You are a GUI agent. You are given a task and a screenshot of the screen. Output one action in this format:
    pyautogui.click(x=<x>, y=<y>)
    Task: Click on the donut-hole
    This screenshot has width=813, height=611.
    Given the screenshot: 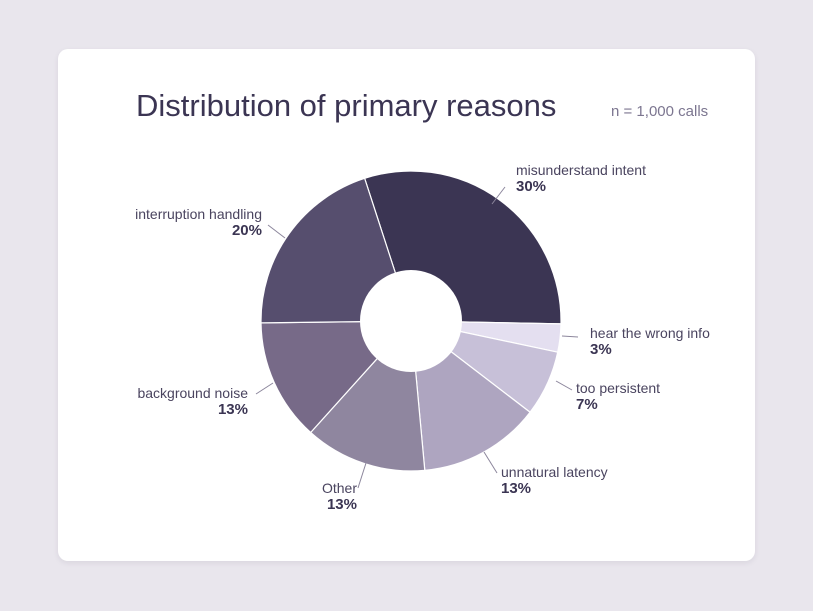 What is the action you would take?
    pyautogui.click(x=411, y=321)
    